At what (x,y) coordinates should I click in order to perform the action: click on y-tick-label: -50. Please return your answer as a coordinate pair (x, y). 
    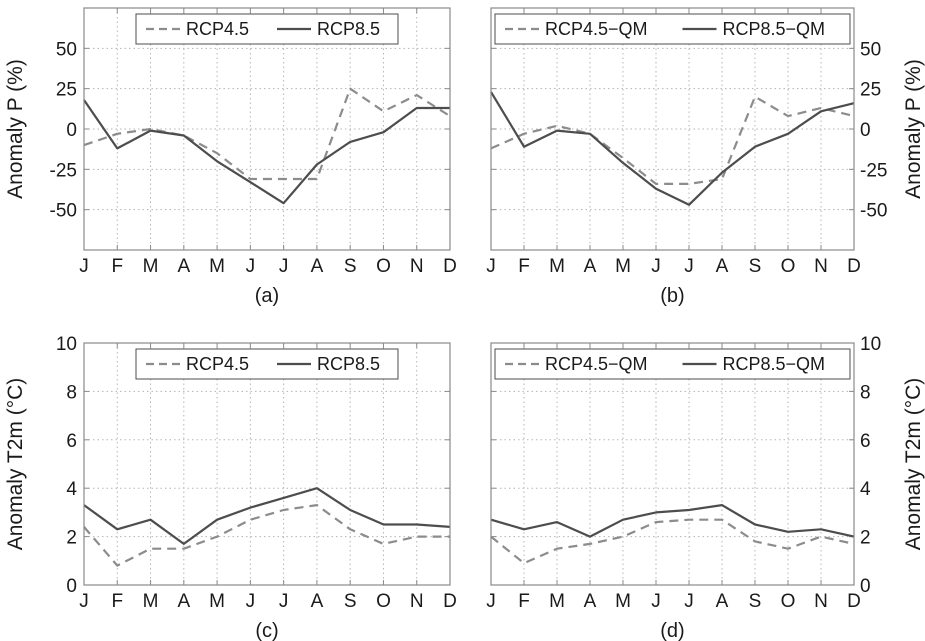
    Looking at the image, I should click on (873, 211).